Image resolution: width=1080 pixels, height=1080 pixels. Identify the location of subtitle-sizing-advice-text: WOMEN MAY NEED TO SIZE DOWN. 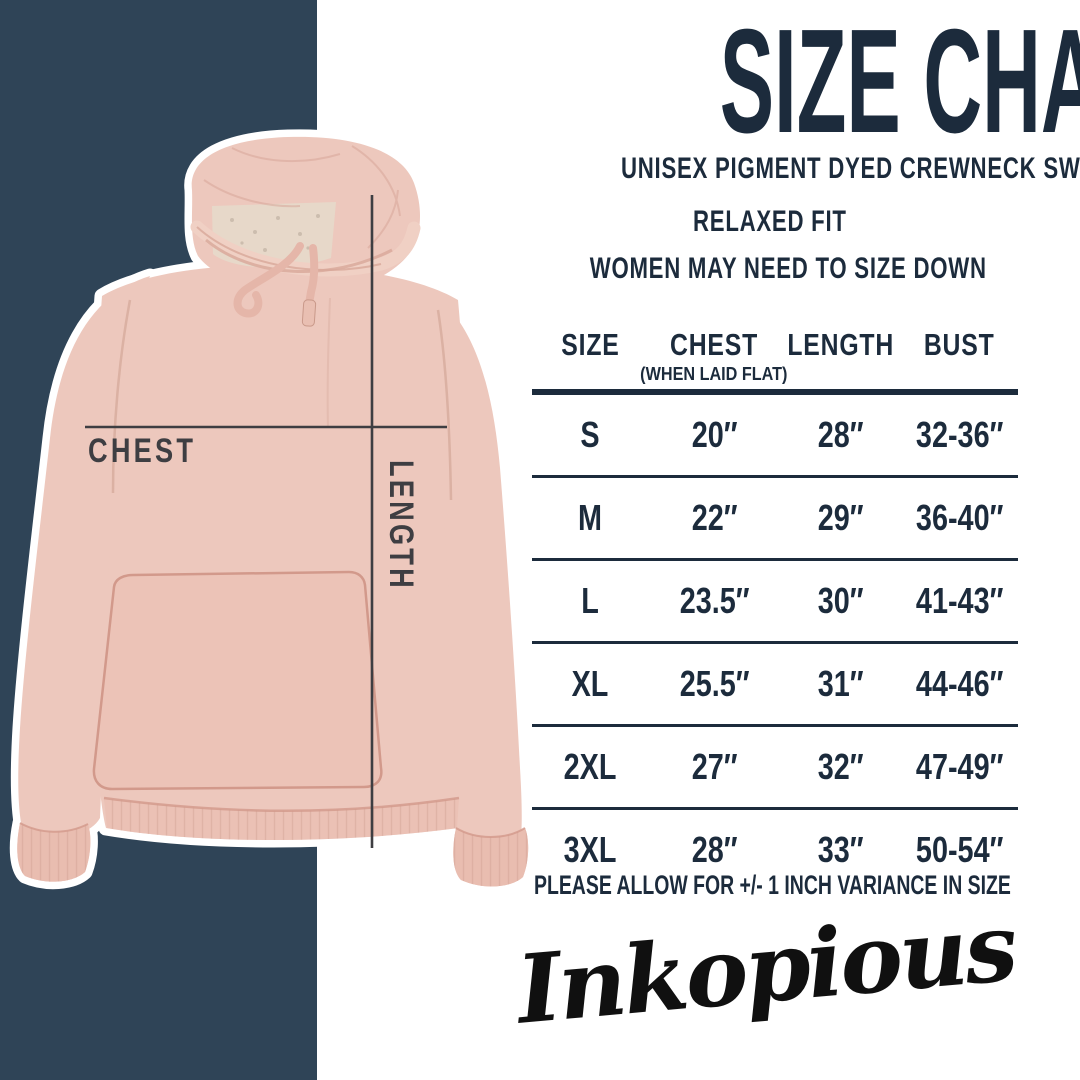
(788, 268).